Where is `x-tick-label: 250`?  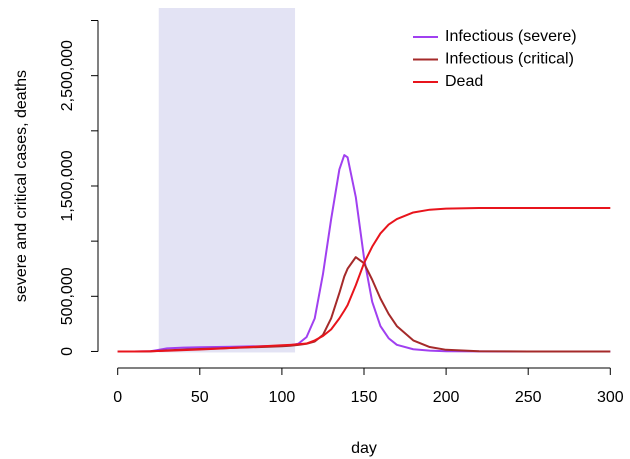
x-tick-label: 250 is located at coordinates (528, 397).